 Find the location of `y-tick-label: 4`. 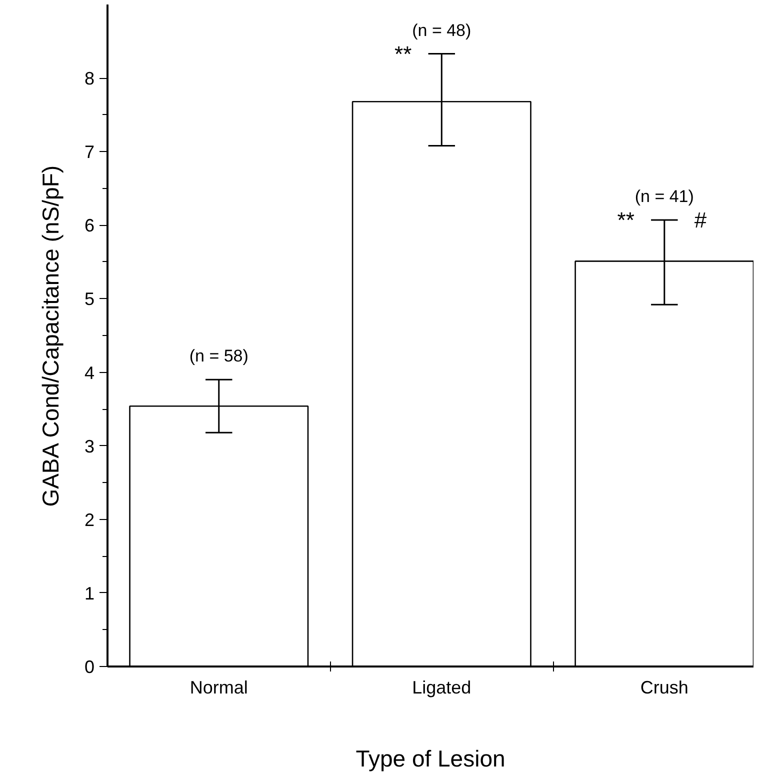

y-tick-label: 4 is located at coordinates (89, 372).